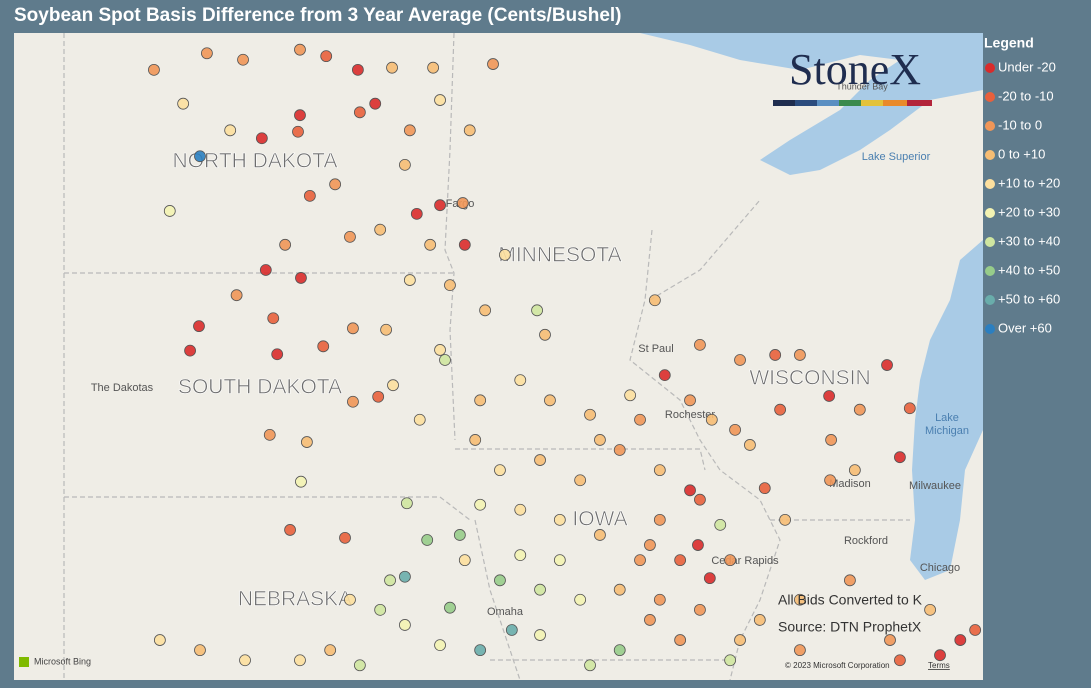 The width and height of the screenshot is (1091, 688). Describe the element at coordinates (809, 378) in the screenshot. I see `state-label: WISCONSIN` at that location.